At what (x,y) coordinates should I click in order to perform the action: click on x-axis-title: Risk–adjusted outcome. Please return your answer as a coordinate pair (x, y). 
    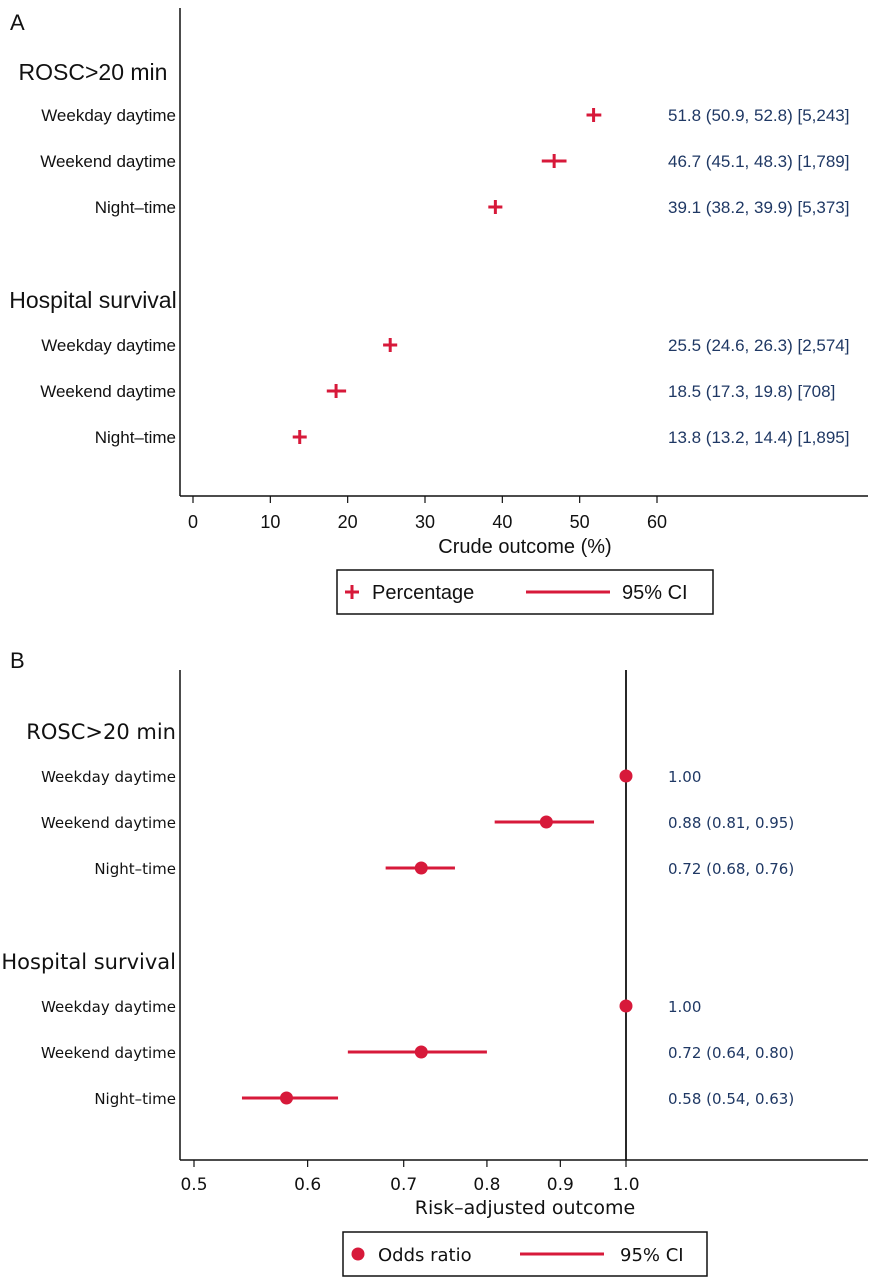
    Looking at the image, I should click on (525, 1208).